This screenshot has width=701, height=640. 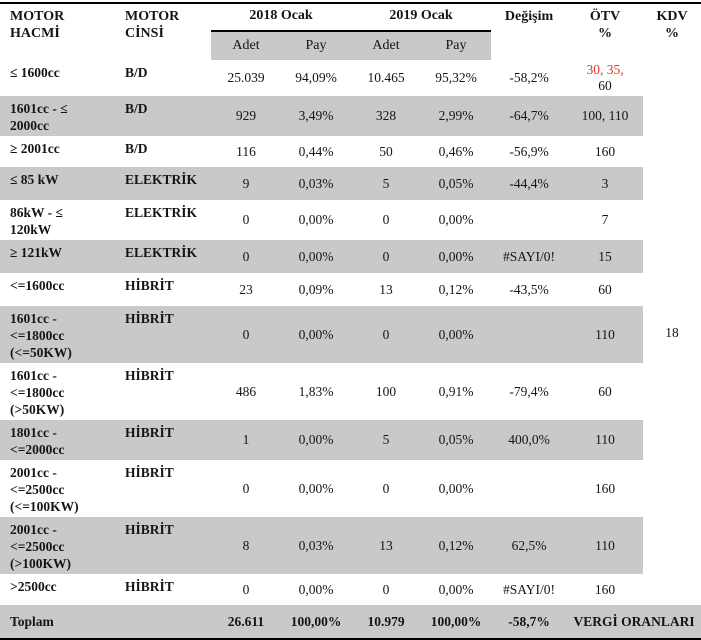 I want to click on col-header-otv: ÖTV %, so click(x=605, y=31).